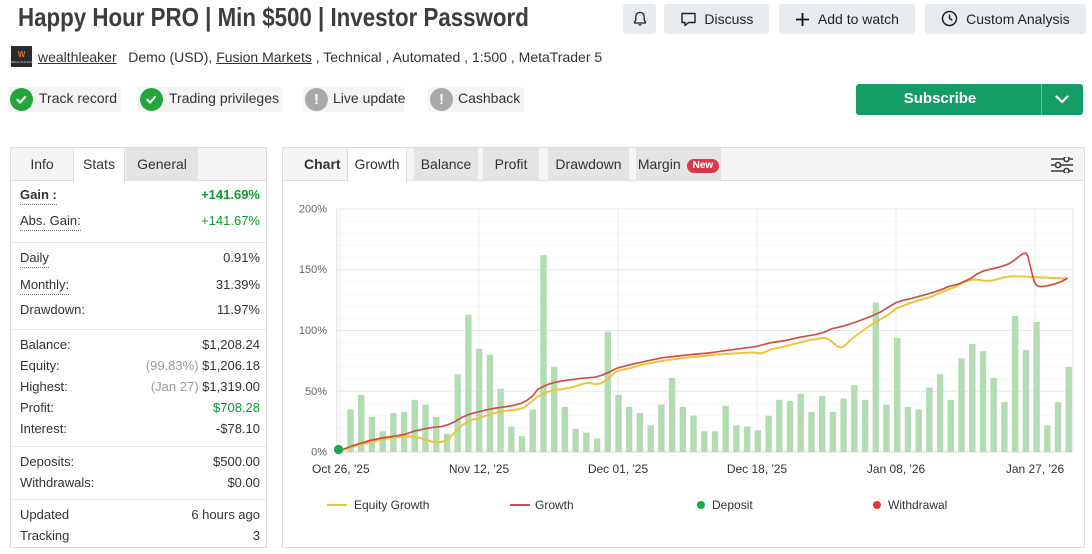  What do you see at coordinates (896, 469) in the screenshot?
I see `svg-text: Jan 08, '26` at bounding box center [896, 469].